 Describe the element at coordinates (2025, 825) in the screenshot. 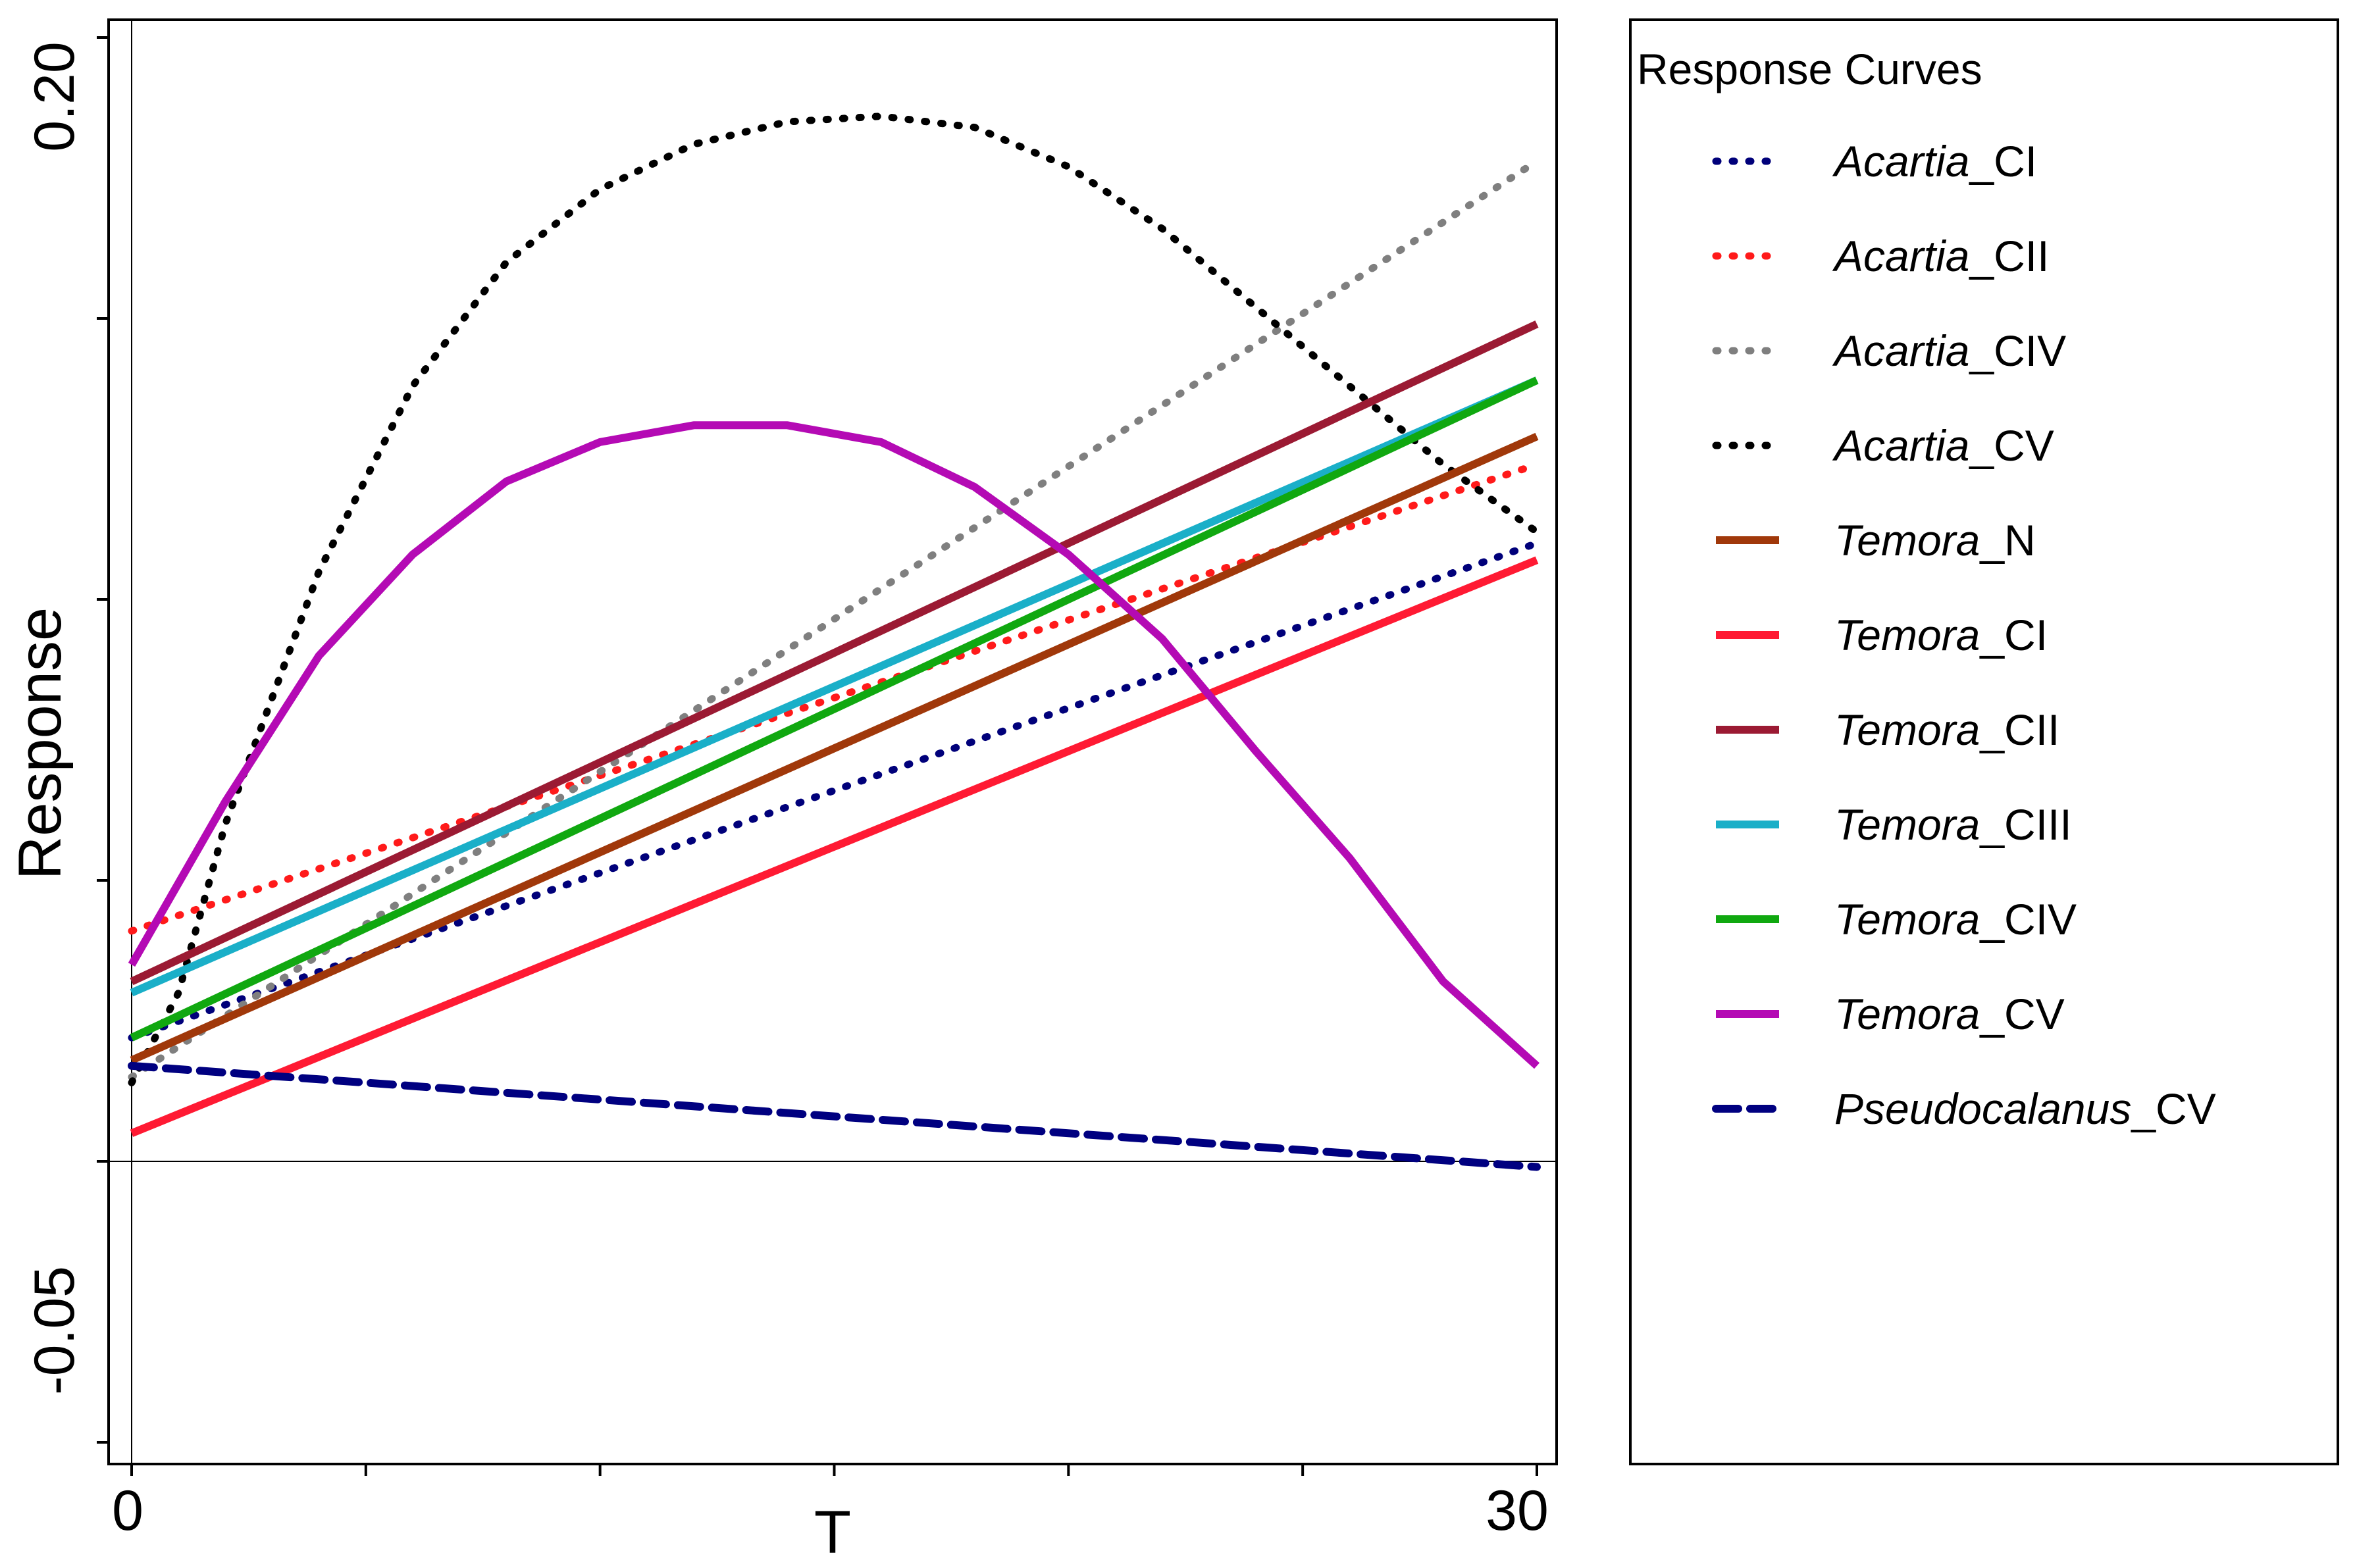

I see `legend-label-stage: _CIII` at that location.